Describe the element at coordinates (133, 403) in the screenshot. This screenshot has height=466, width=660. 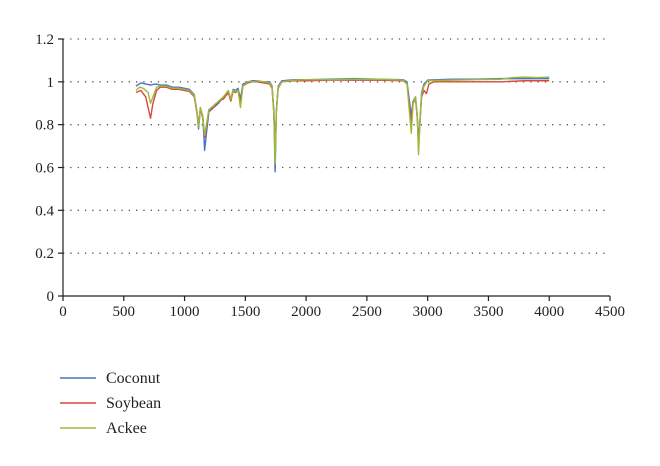
I see `legend-label: Soybean` at that location.